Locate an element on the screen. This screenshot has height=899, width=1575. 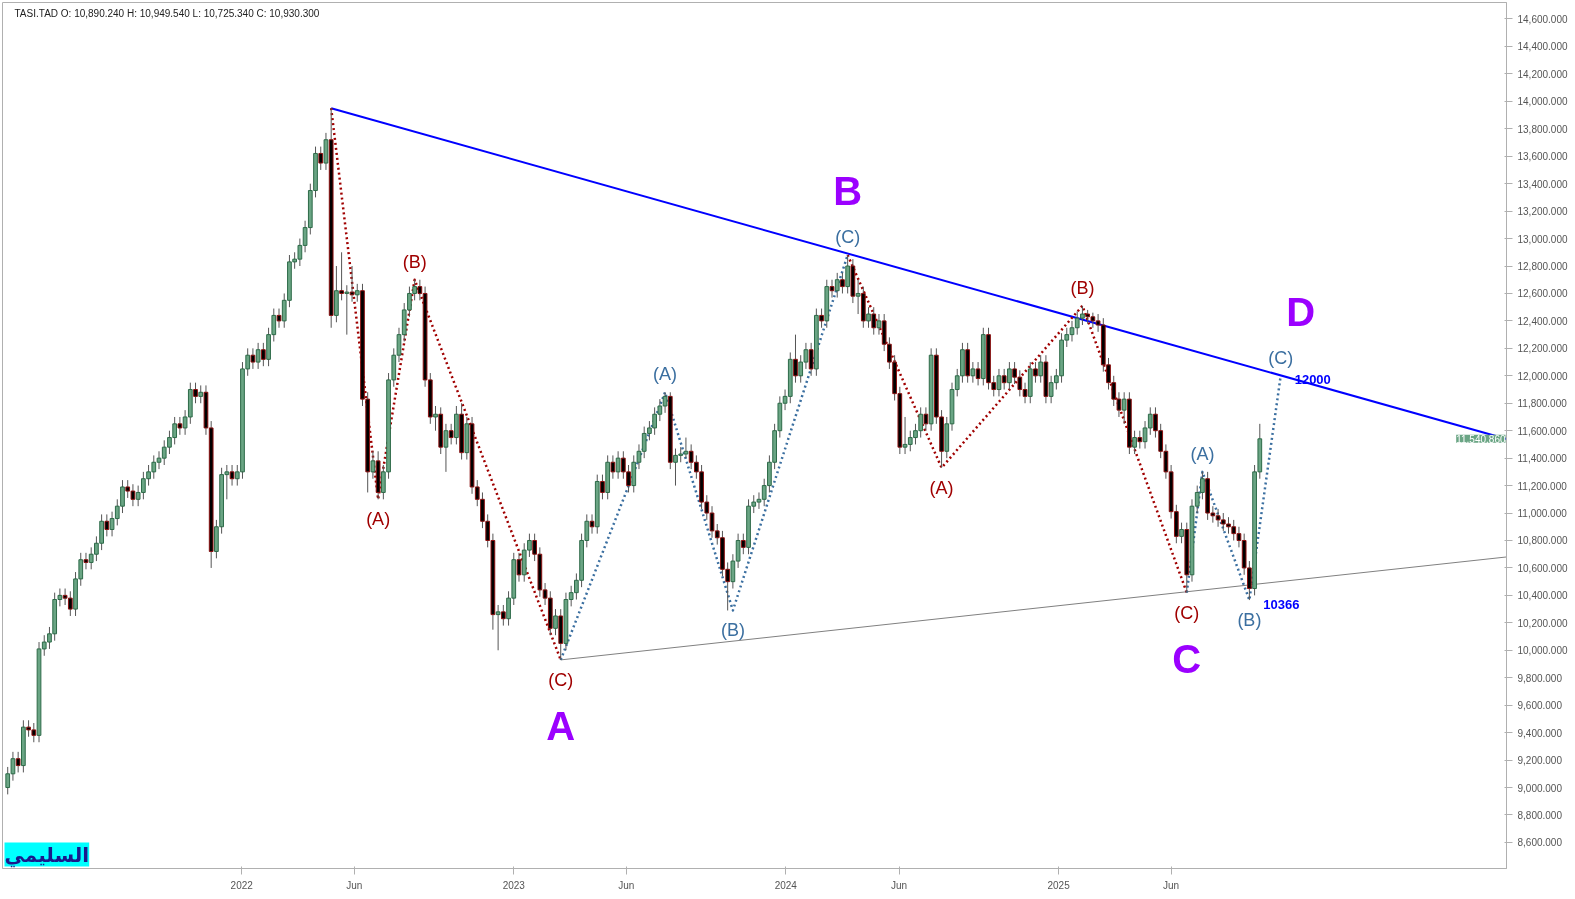
y-tick-label: 9,000.000 is located at coordinates (1540, 788).